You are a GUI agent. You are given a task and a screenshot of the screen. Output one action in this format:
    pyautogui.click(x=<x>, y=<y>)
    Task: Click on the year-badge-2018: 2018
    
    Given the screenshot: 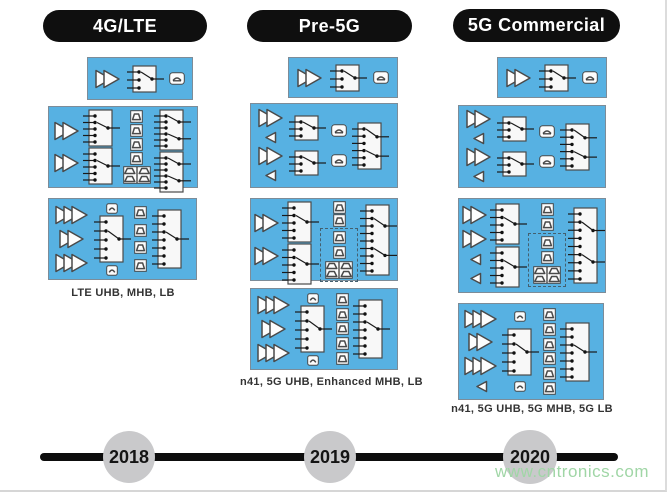 What is the action you would take?
    pyautogui.click(x=129, y=457)
    